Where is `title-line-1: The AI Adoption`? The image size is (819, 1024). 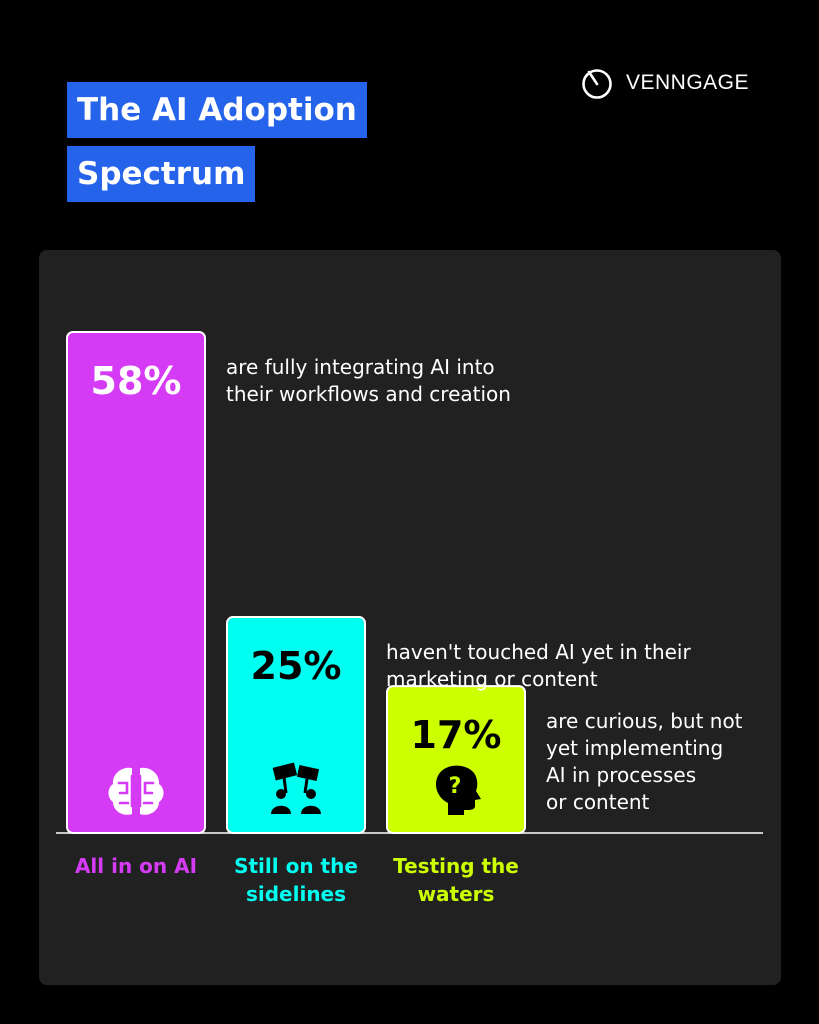
title-line-1: The AI Adoption is located at coordinates (217, 110).